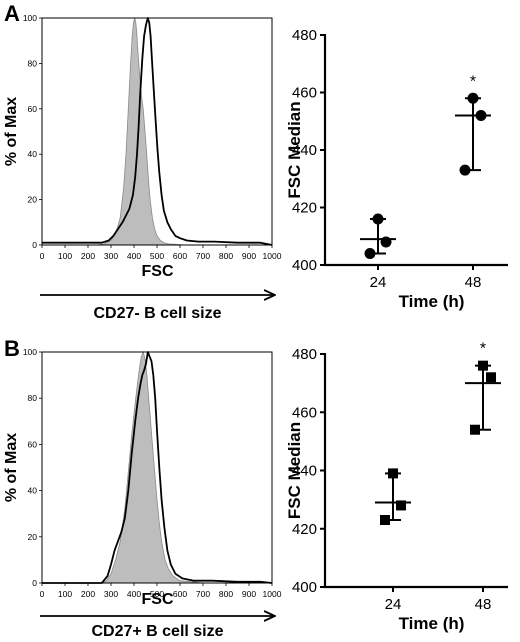 The image size is (520, 642). I want to click on histogram-caption: CD27+ B cell size, so click(157, 631).